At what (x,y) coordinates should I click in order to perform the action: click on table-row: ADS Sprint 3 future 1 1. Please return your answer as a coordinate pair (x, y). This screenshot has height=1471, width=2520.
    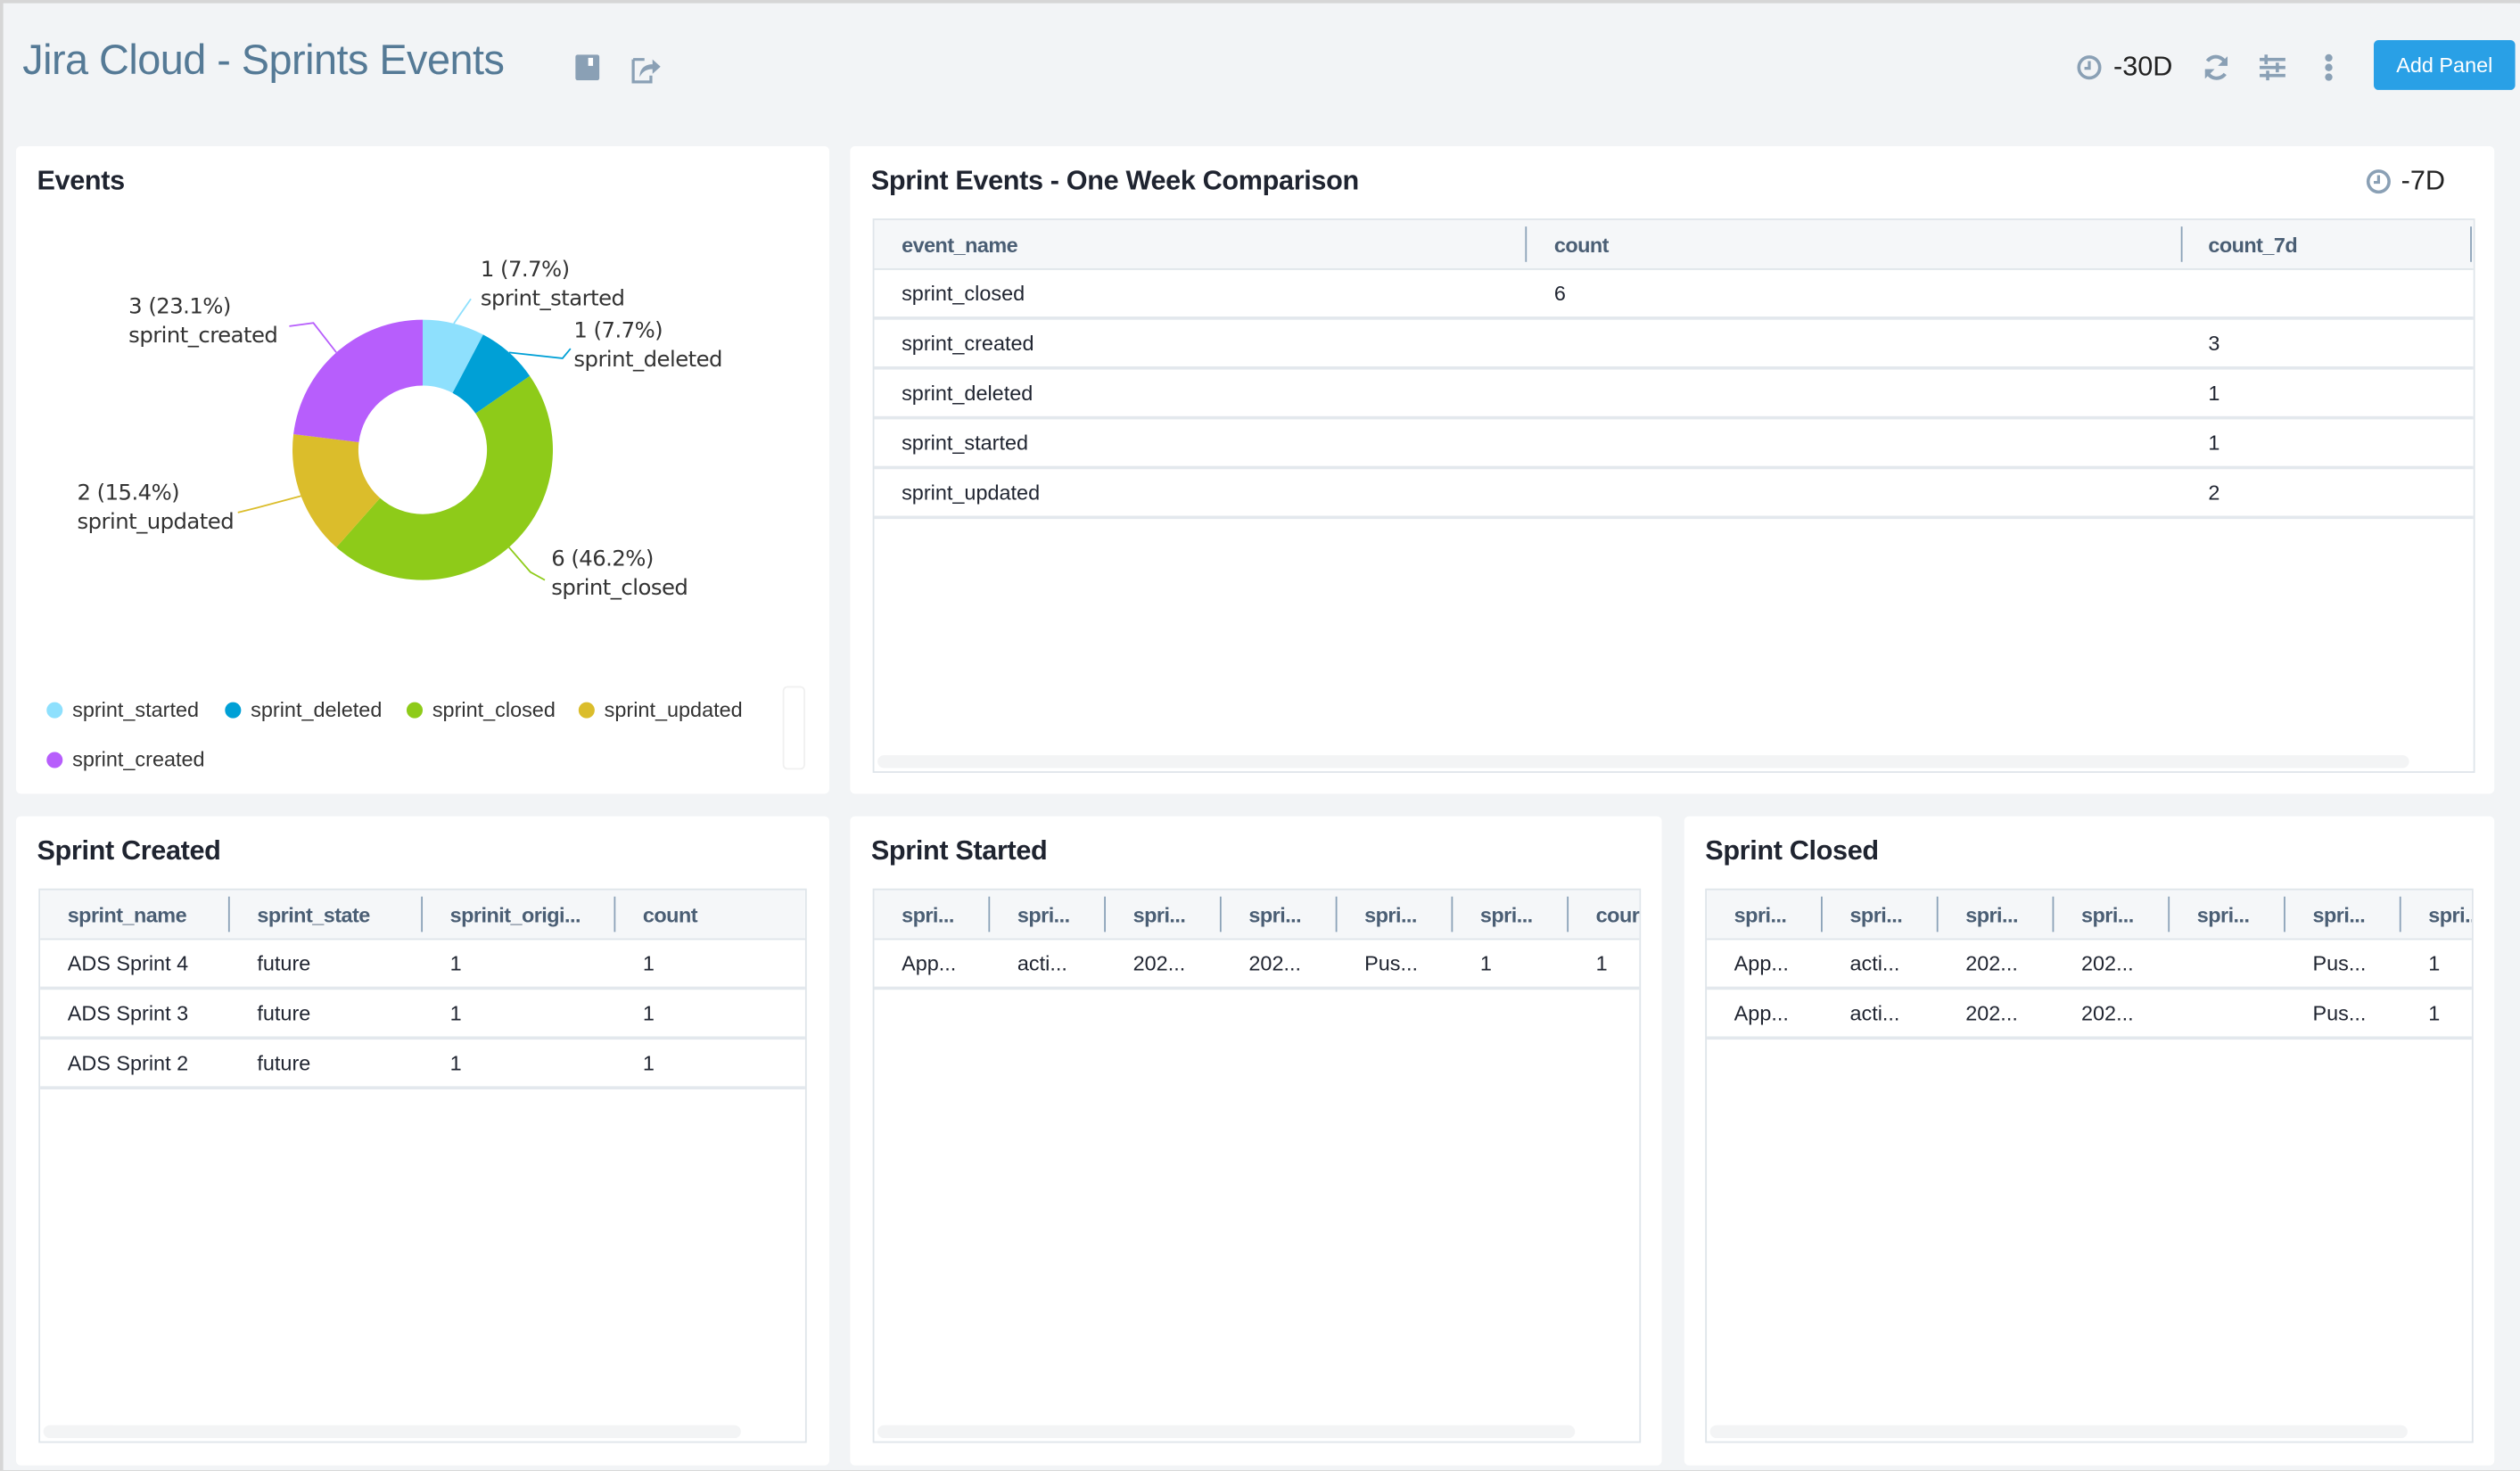
    Looking at the image, I should click on (422, 1015).